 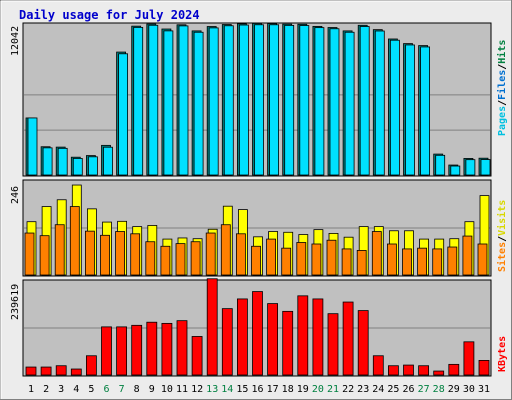 What do you see at coordinates (439, 389) in the screenshot?
I see `day-label: 28` at bounding box center [439, 389].